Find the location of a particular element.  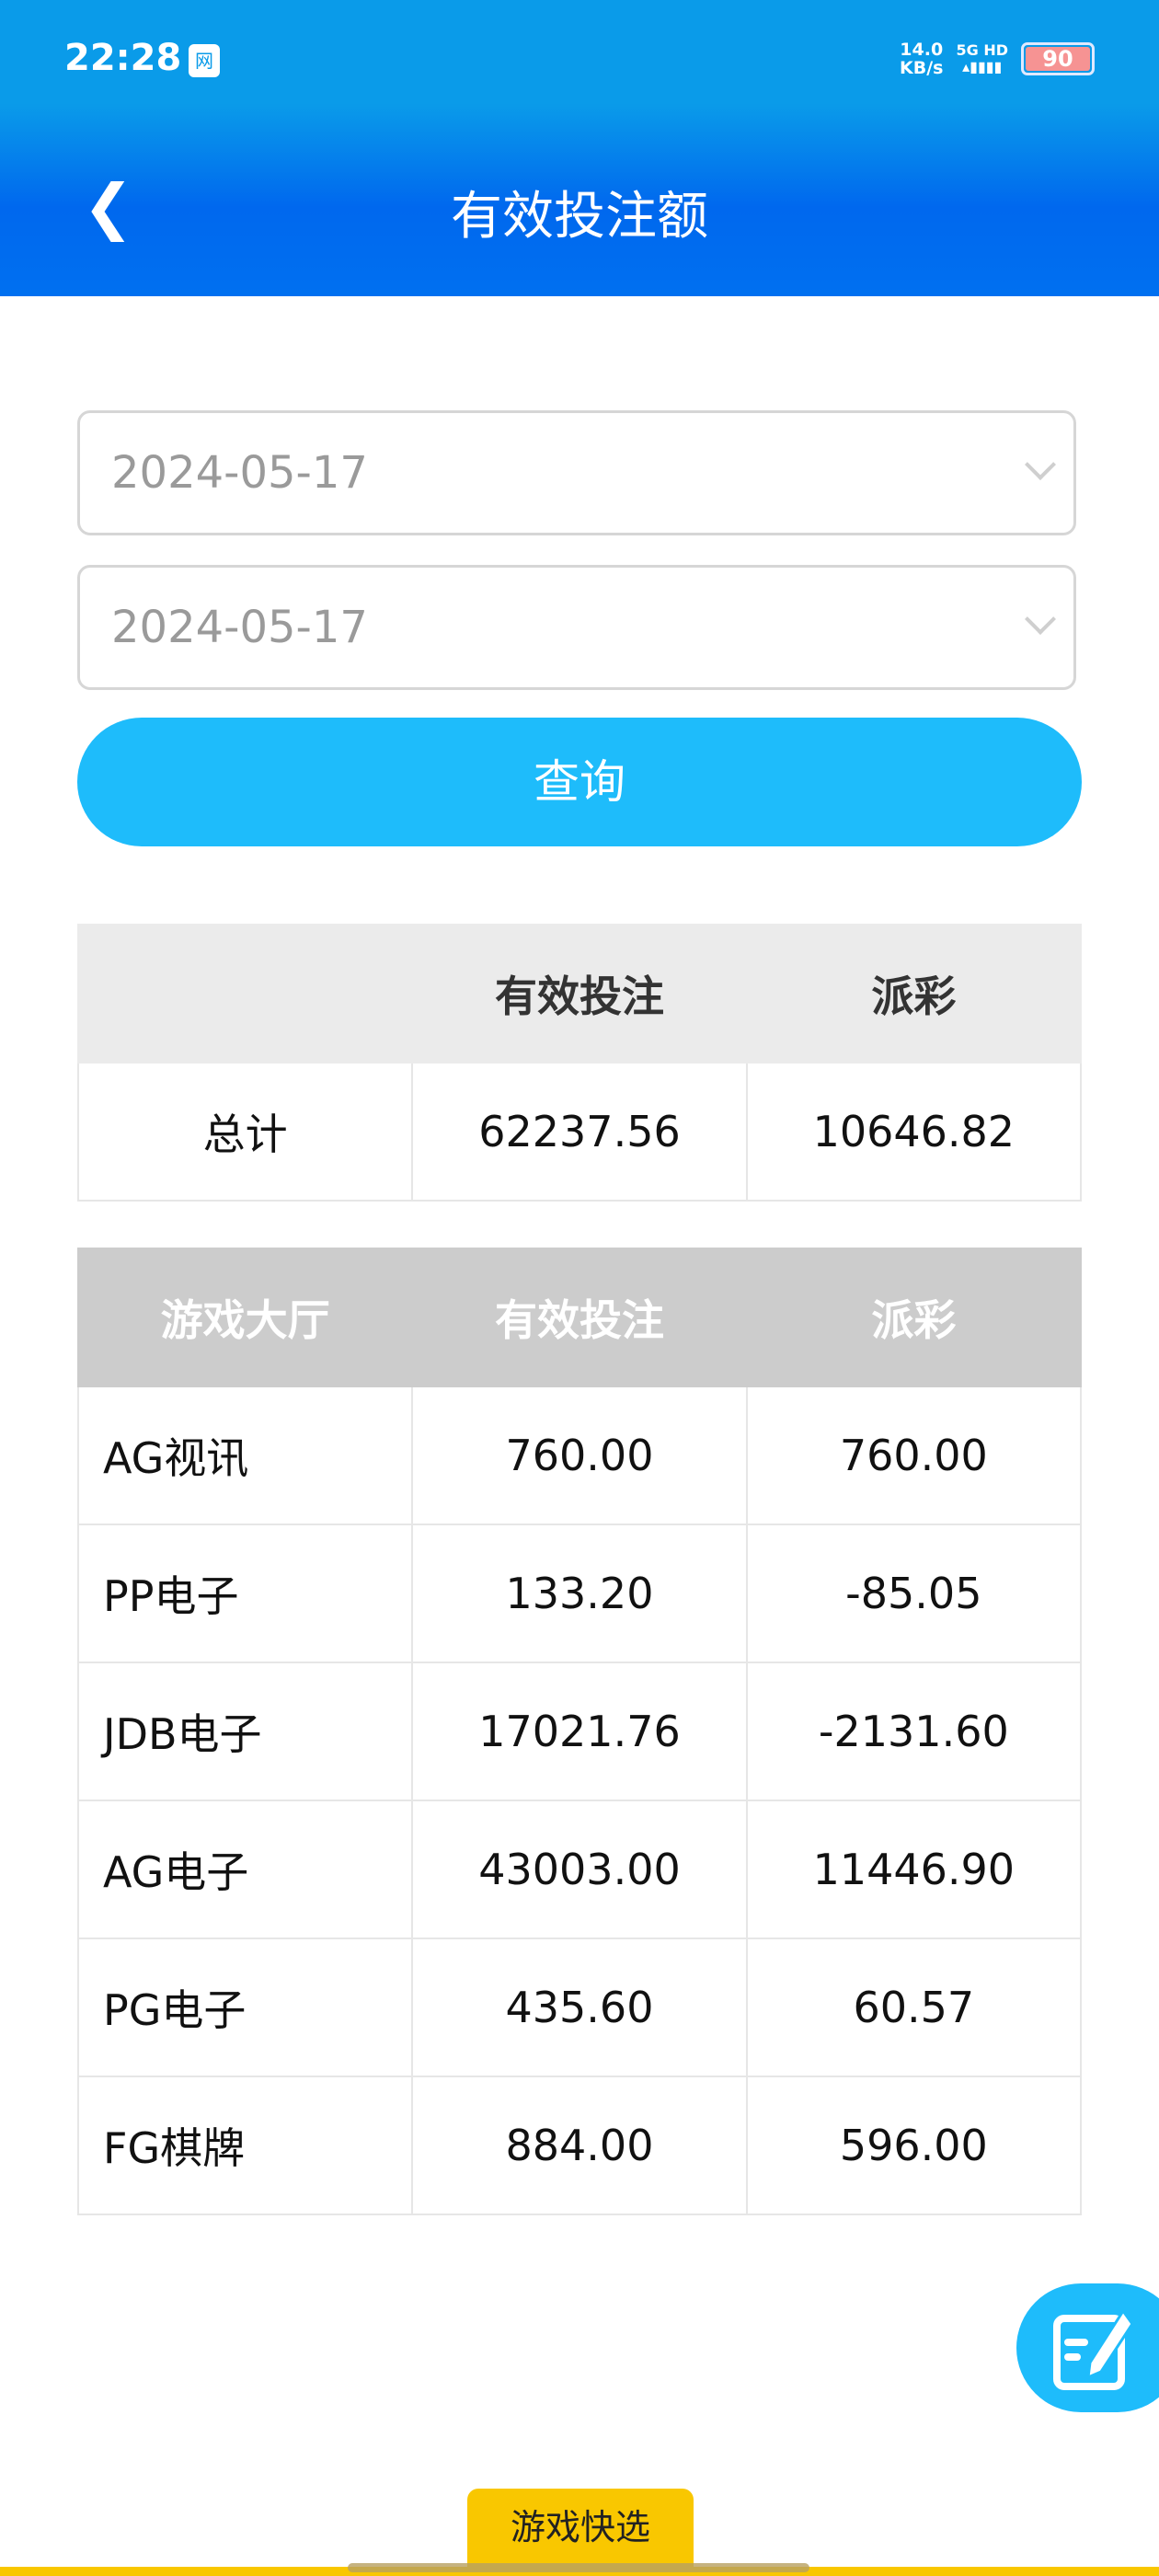

back-button: ❮ is located at coordinates (110, 207).